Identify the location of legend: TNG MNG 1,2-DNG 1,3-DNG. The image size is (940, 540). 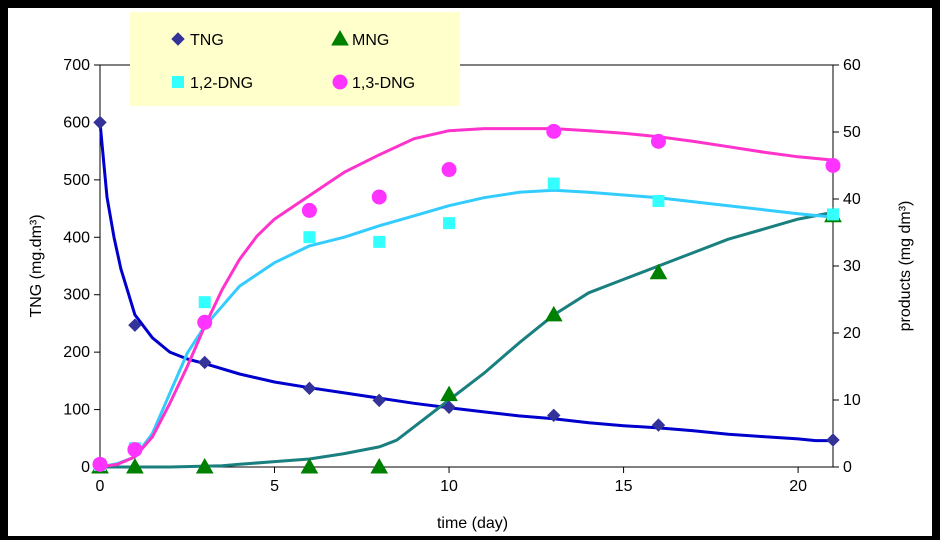
(295, 59).